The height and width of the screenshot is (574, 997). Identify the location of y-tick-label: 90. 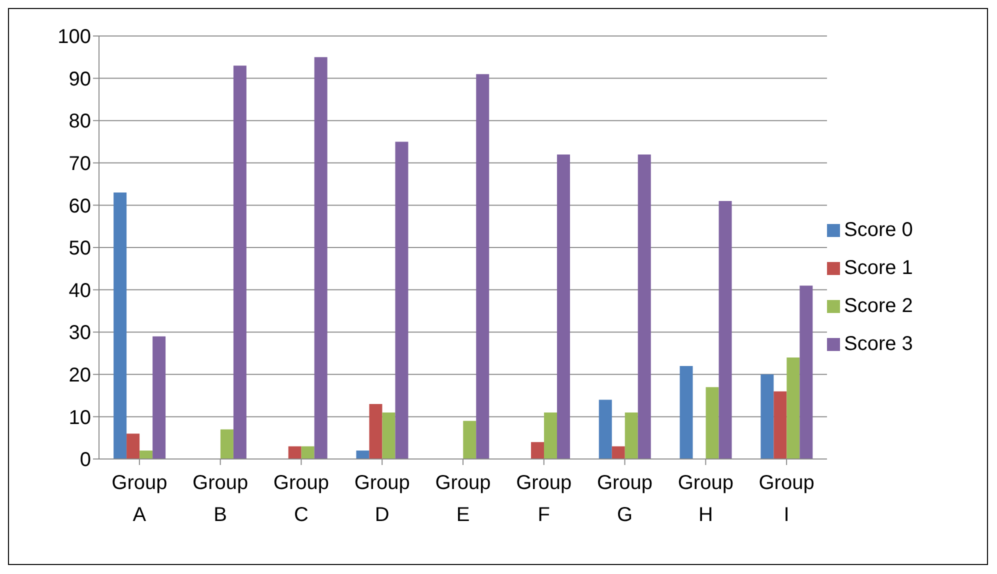
(79, 79).